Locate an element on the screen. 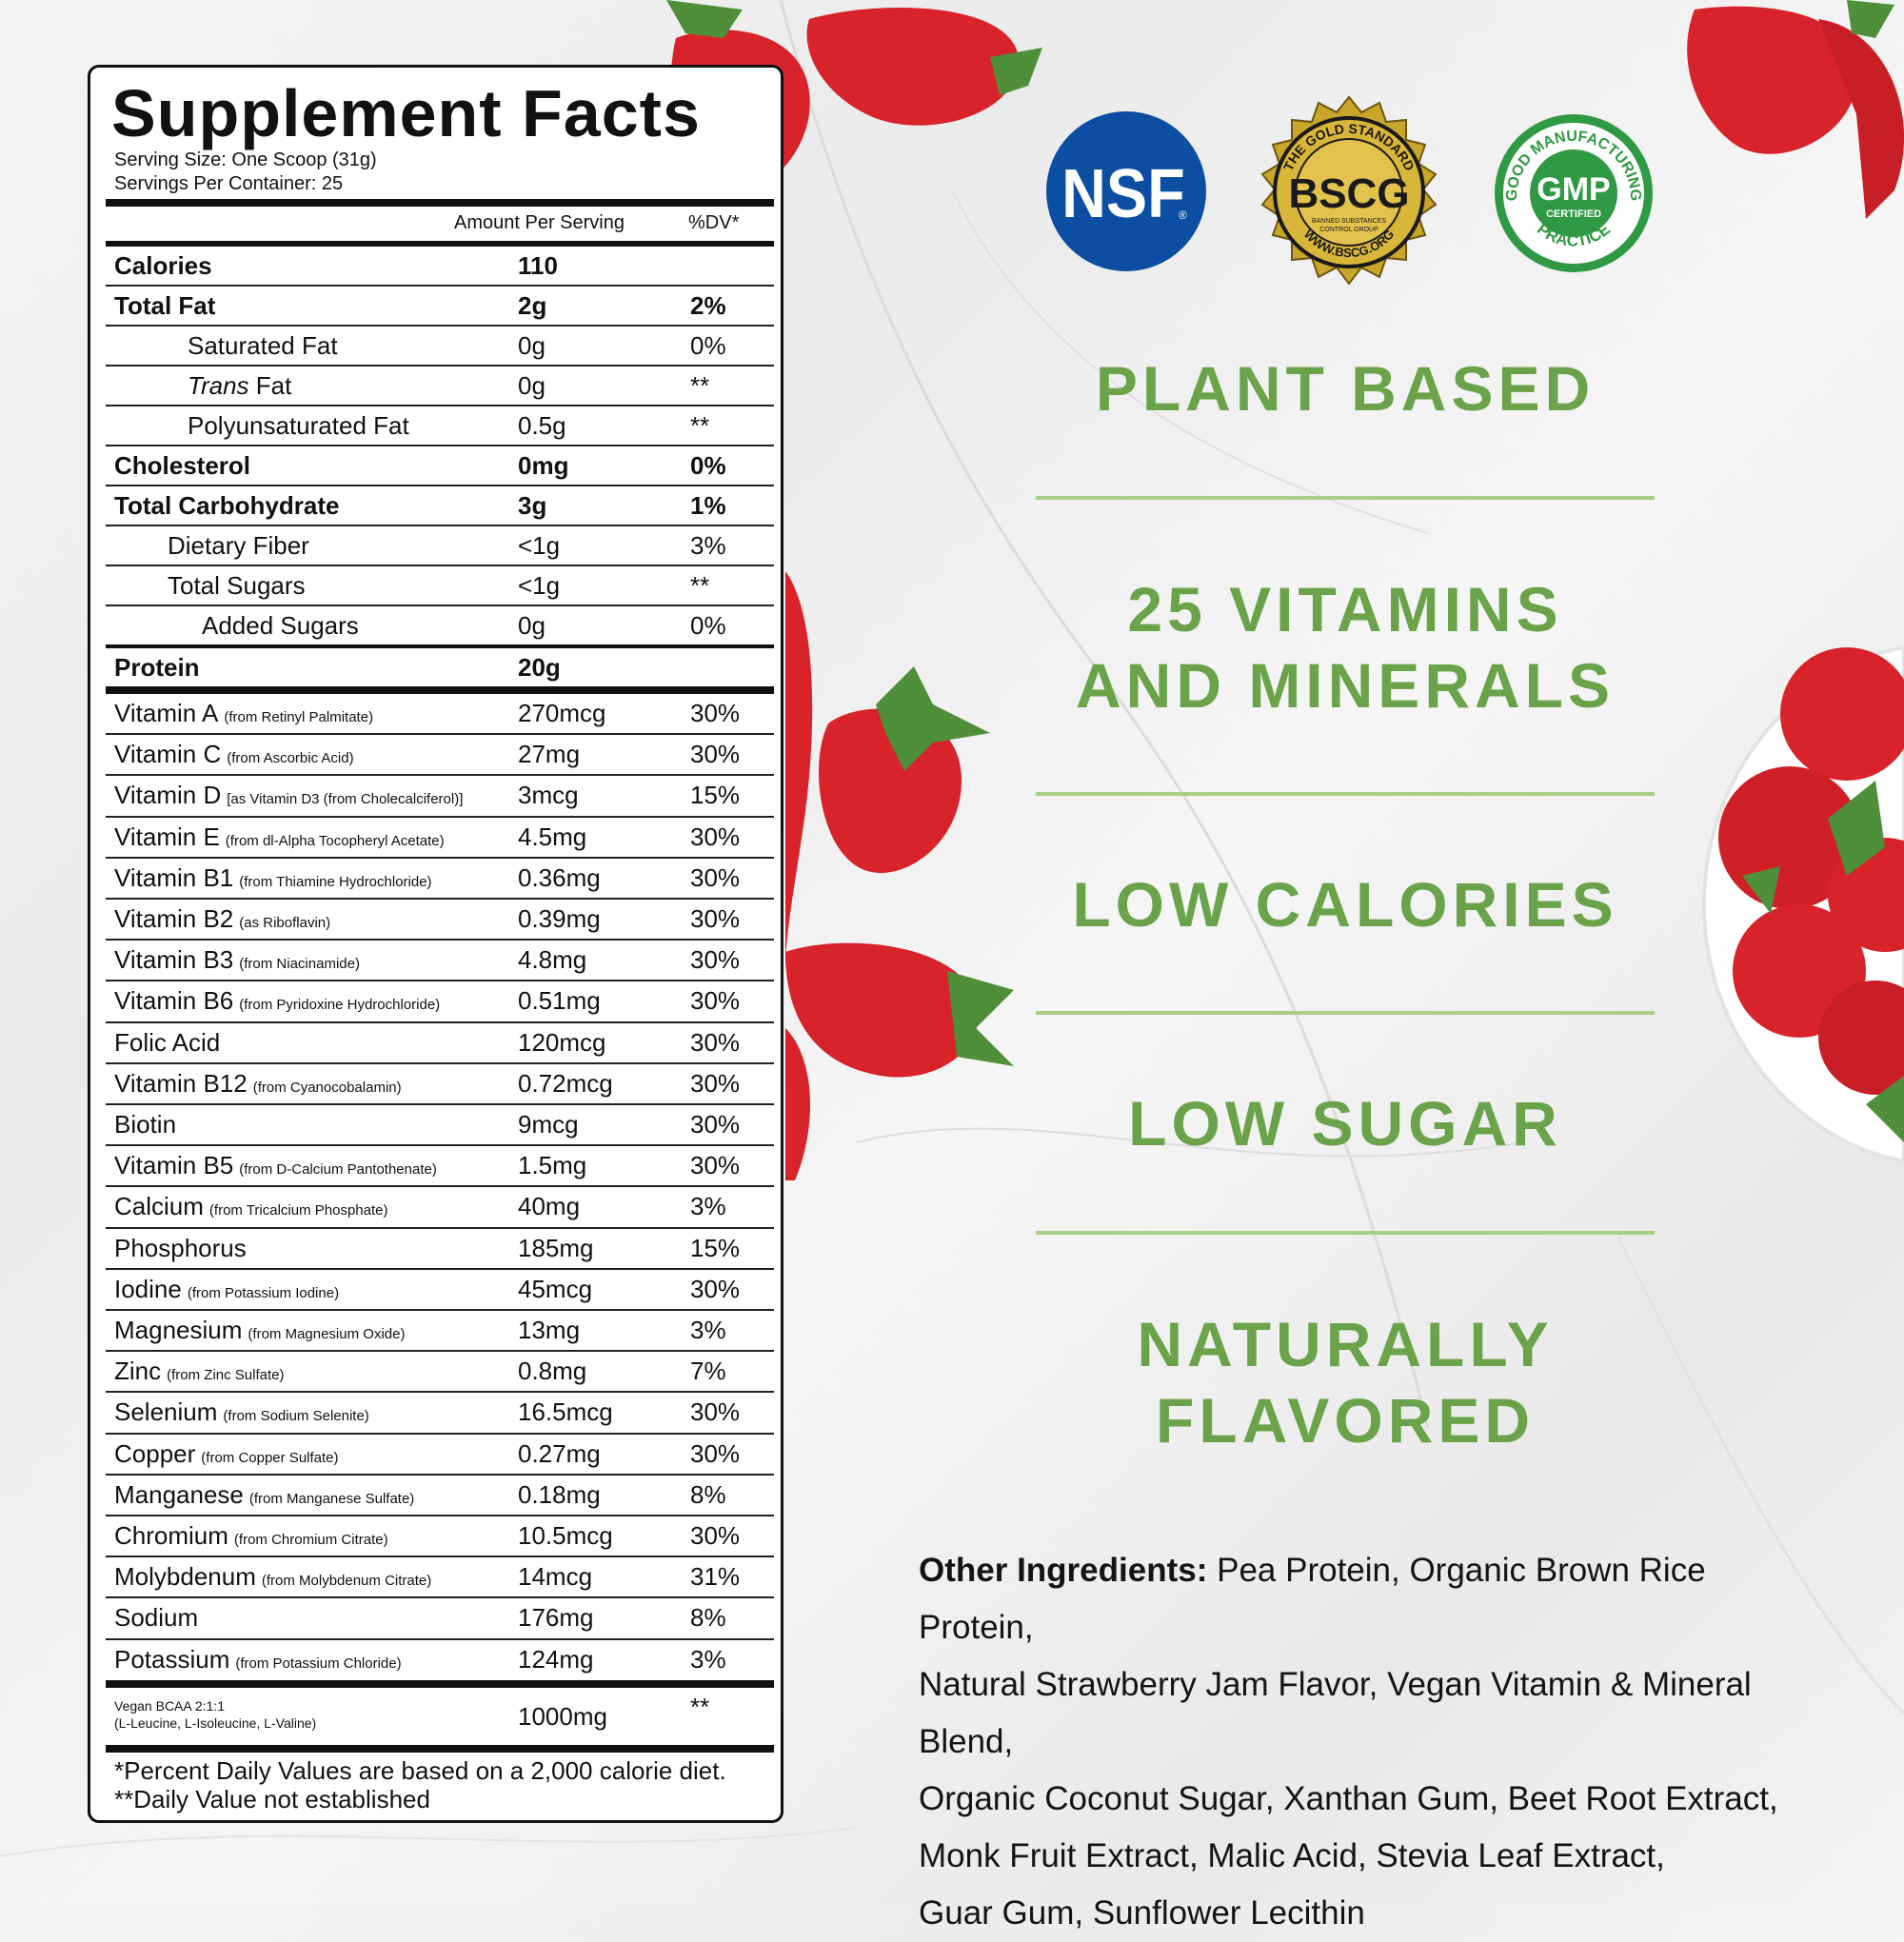  vitamin-source: (from Thiamine Hydrochloride) is located at coordinates (335, 881).